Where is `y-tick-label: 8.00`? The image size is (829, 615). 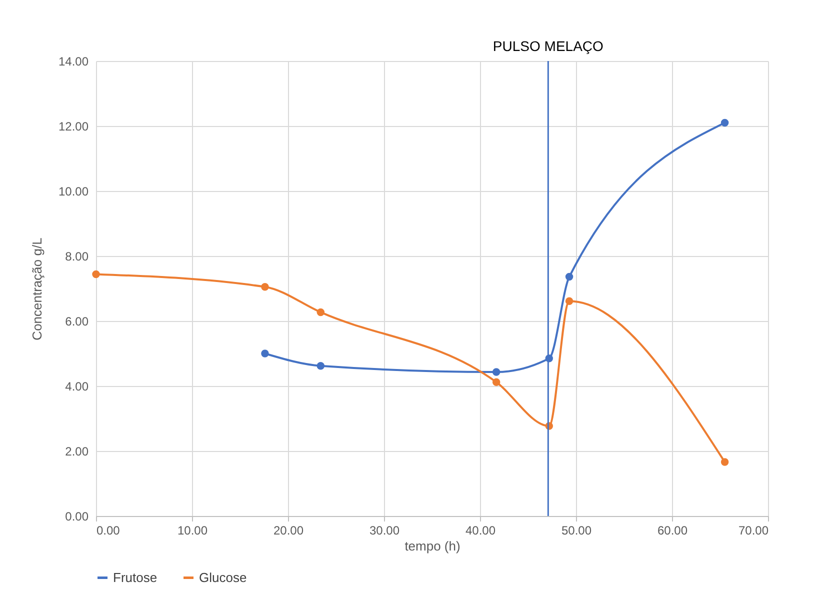
y-tick-label: 8.00 is located at coordinates (77, 257).